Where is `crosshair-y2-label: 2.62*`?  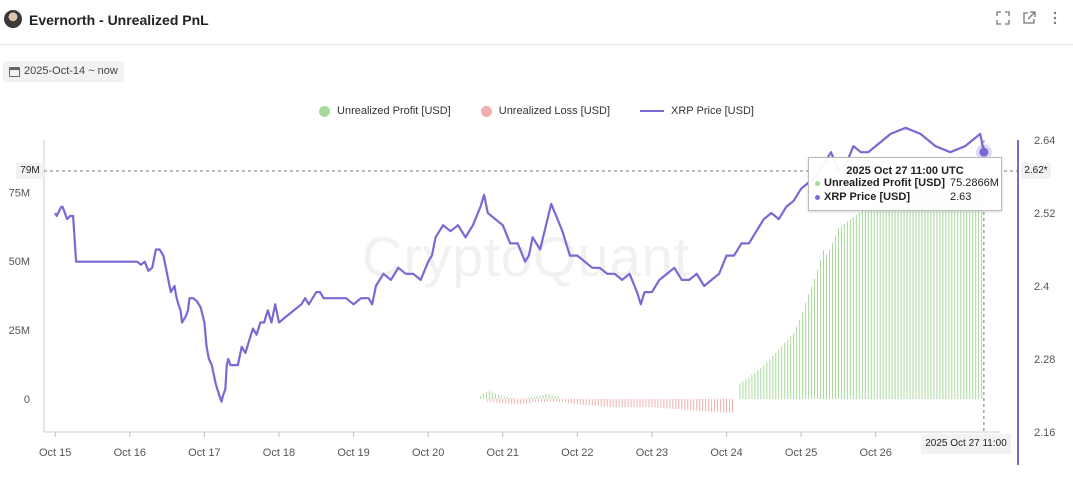 crosshair-y2-label: 2.62* is located at coordinates (1036, 171).